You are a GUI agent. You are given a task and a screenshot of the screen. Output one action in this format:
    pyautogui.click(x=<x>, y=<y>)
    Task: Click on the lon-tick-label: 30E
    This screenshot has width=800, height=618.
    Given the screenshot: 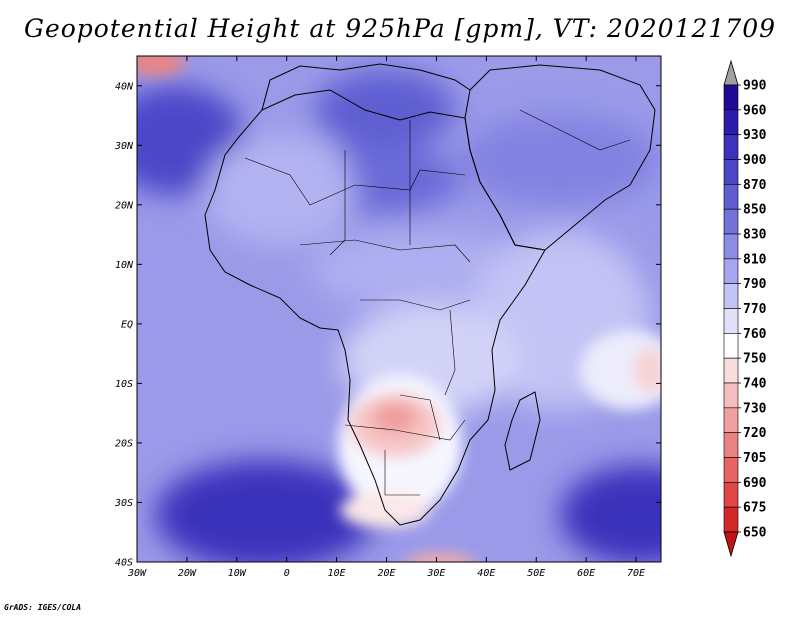 What is the action you would take?
    pyautogui.click(x=435, y=573)
    